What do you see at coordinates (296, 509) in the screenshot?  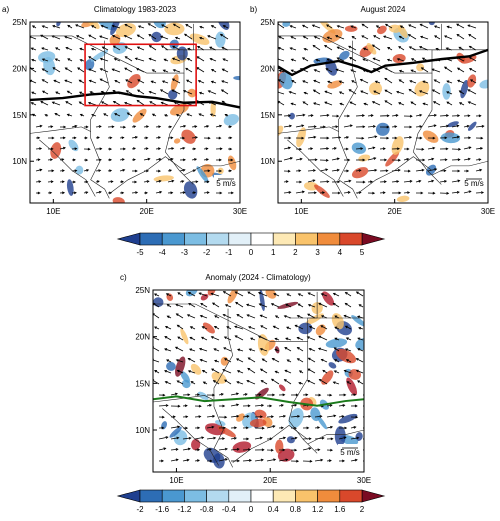 I see `colorbar-label: 0.8` at bounding box center [296, 509].